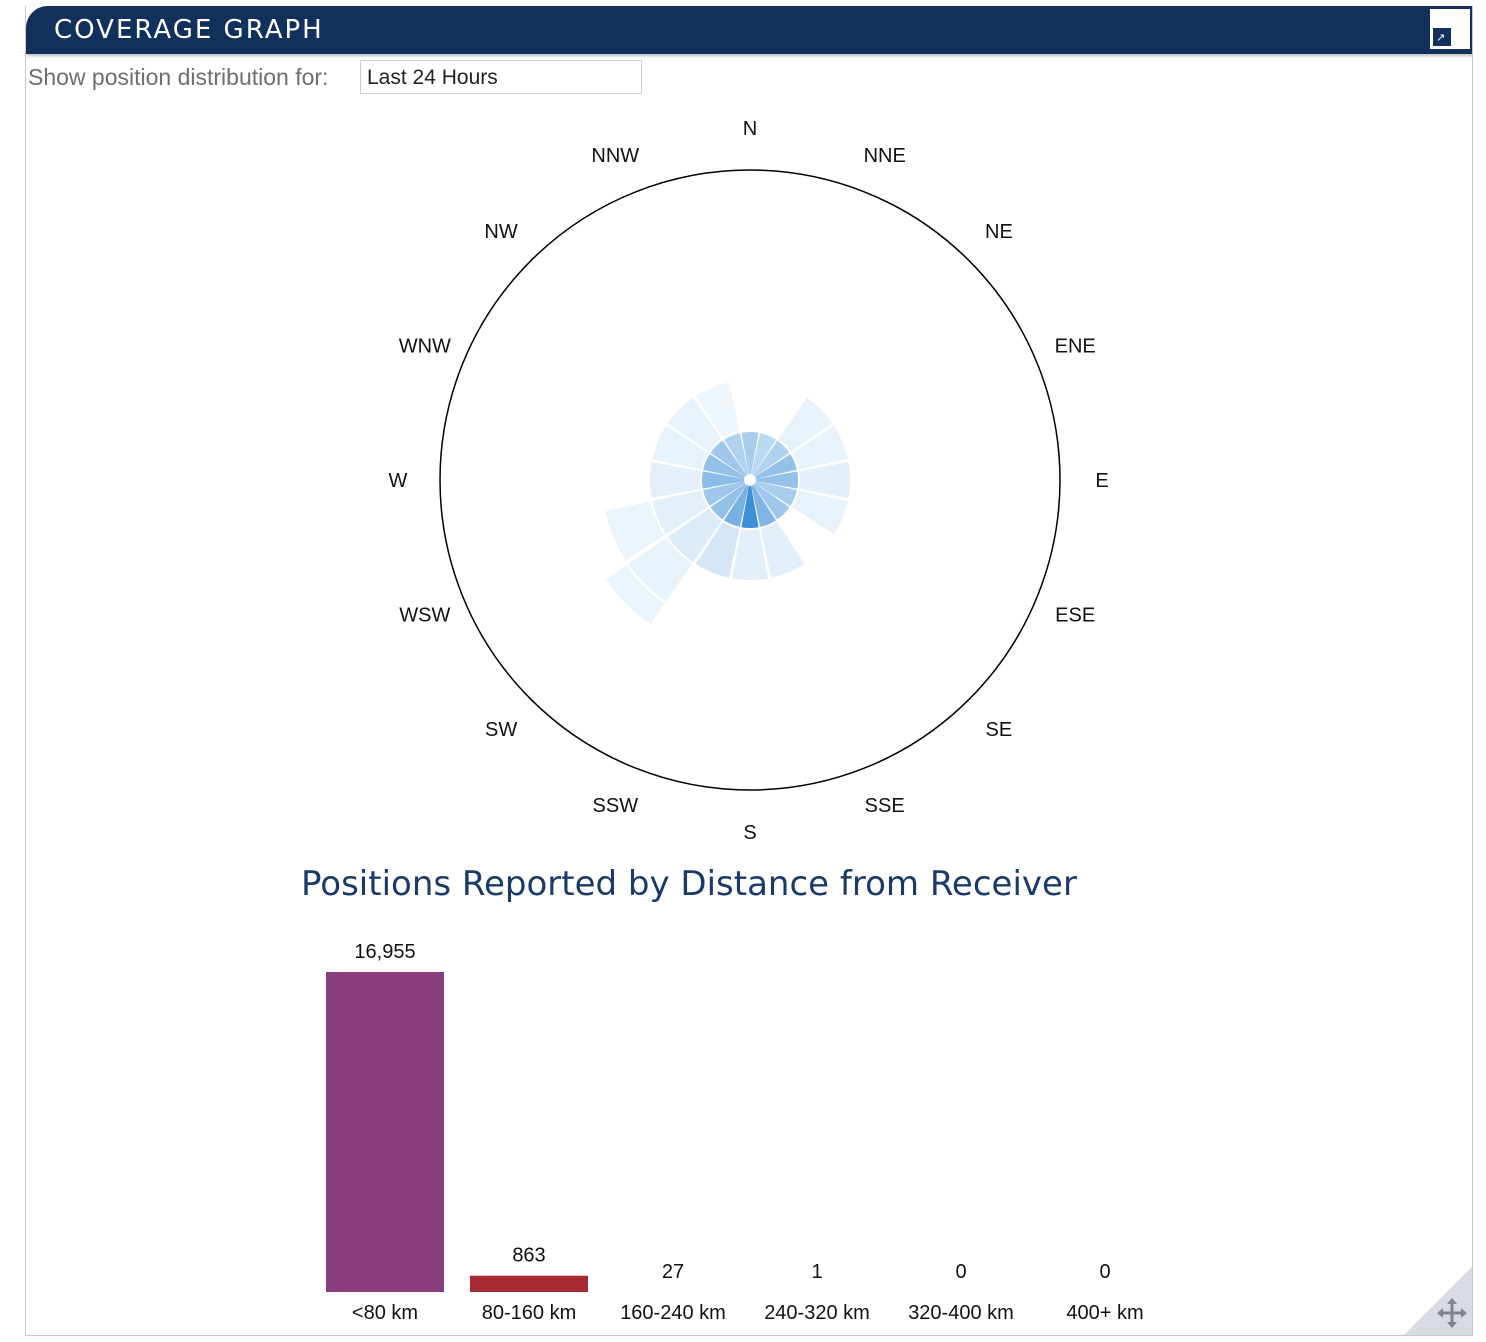 The width and height of the screenshot is (1486, 1342). Describe the element at coordinates (999, 232) in the screenshot. I see `direction-label-ne: NE` at that location.